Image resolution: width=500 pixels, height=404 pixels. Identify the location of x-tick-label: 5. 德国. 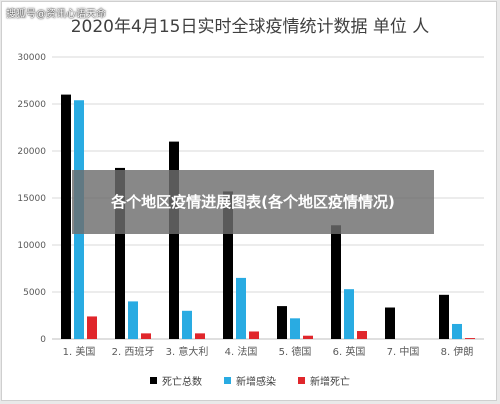
(295, 351).